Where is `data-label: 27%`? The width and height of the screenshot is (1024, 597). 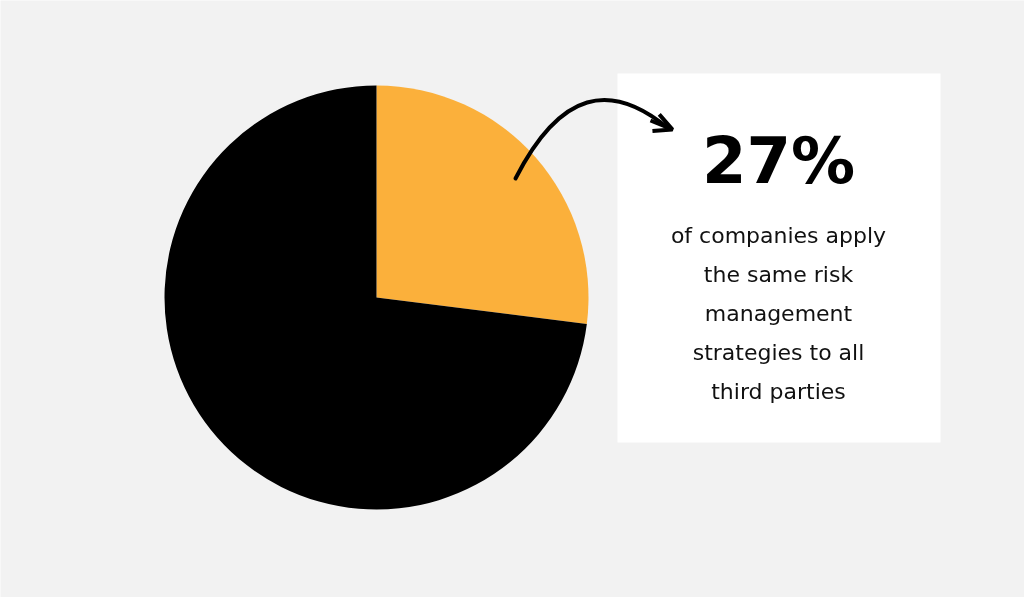
data-label: 27% is located at coordinates (778, 160).